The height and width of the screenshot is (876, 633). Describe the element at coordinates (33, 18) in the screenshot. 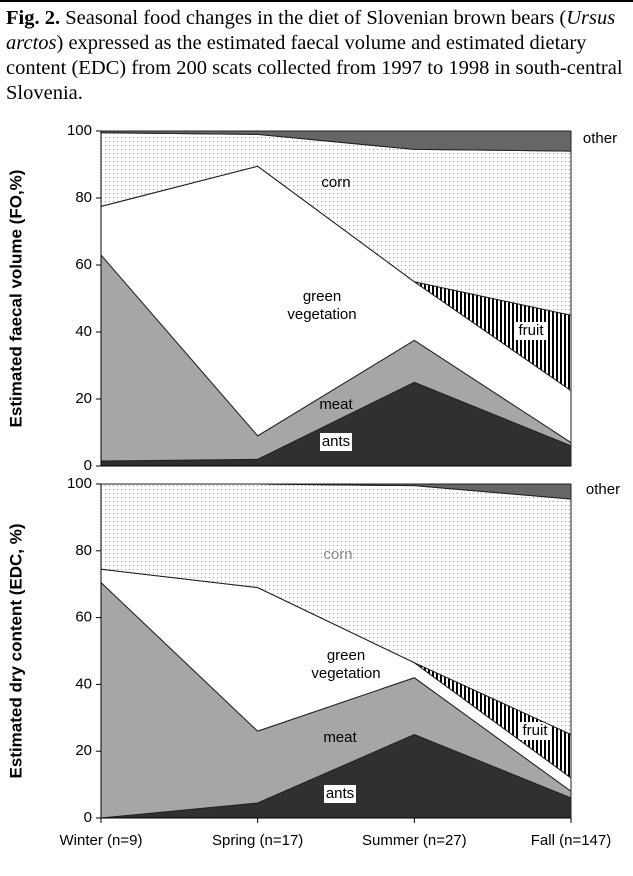

I see `caption-label: Fig. 2.` at that location.